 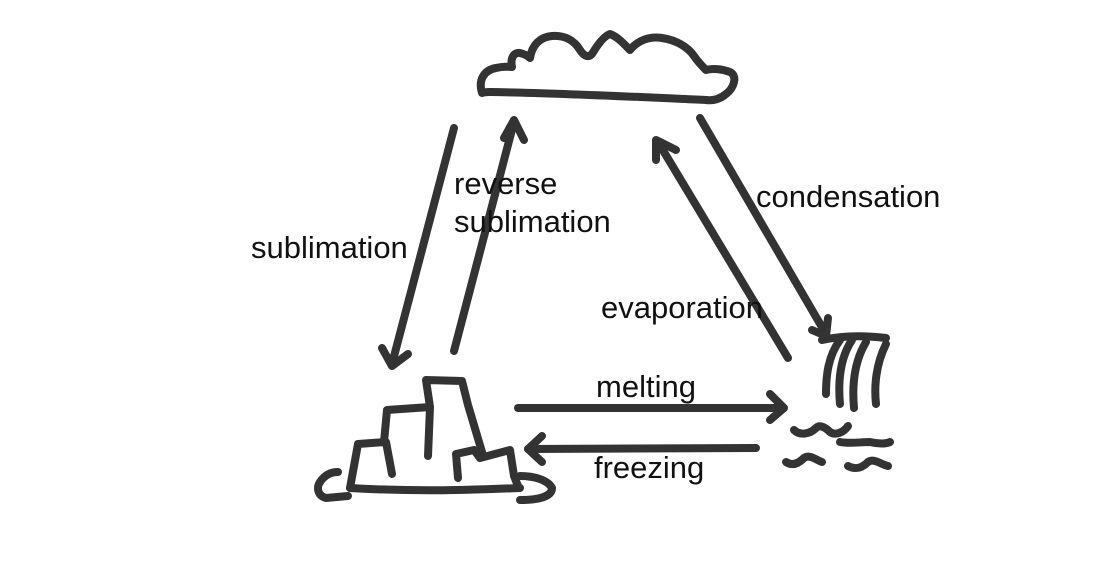 I want to click on label-melting: melting, so click(x=646, y=386).